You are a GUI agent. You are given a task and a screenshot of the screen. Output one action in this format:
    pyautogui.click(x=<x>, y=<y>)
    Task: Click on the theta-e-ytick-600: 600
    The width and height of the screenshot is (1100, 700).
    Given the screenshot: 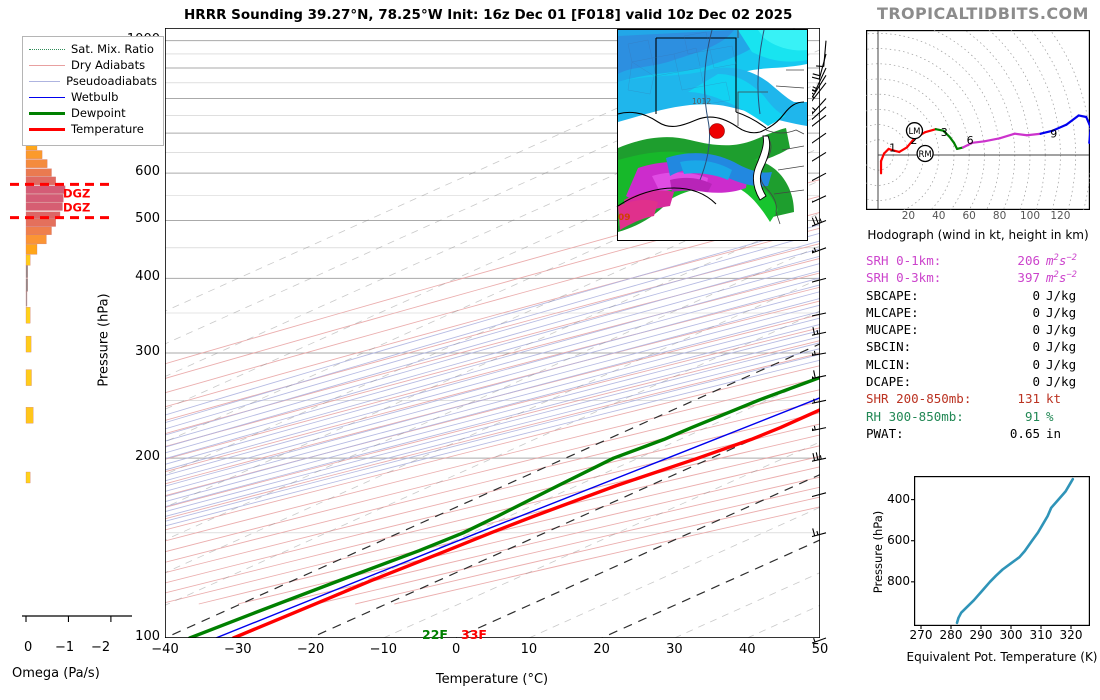 What is the action you would take?
    pyautogui.click(x=898, y=539)
    